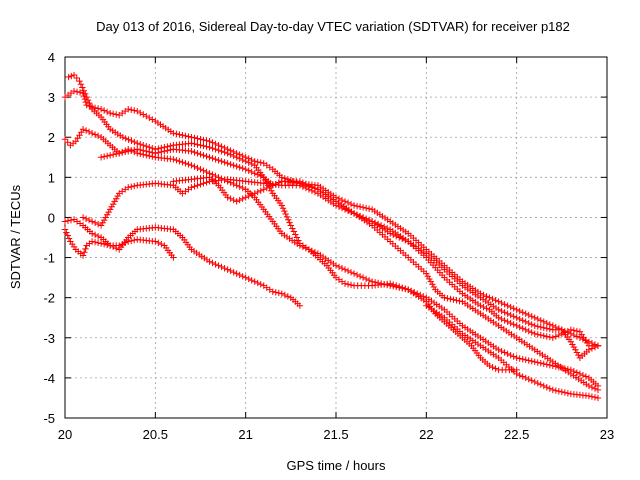 This screenshot has width=640, height=480. What do you see at coordinates (65, 434) in the screenshot?
I see `x-tick-label: 20` at bounding box center [65, 434].